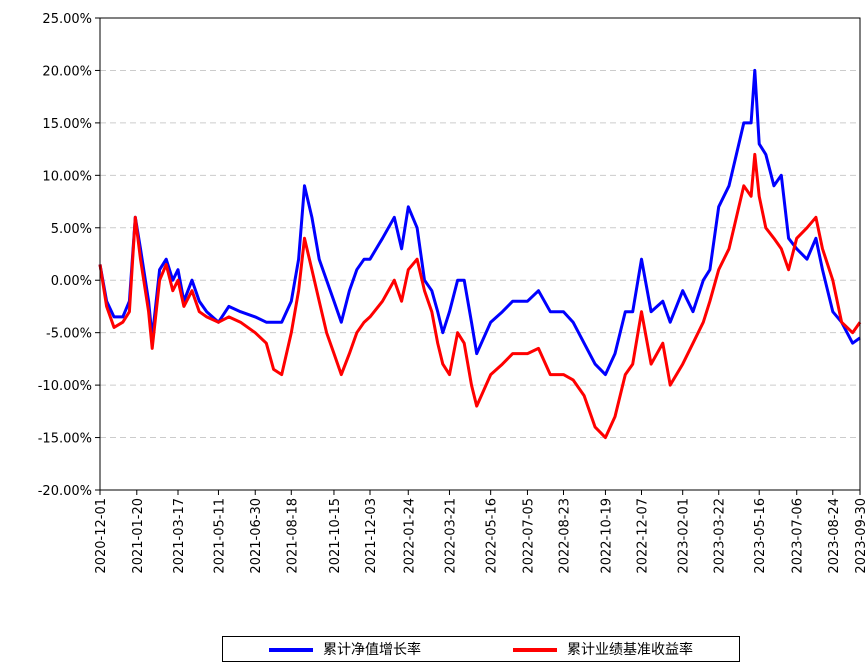  Describe the element at coordinates (450, 536) in the screenshot. I see `x-tick-label: 2022-03-21` at that location.